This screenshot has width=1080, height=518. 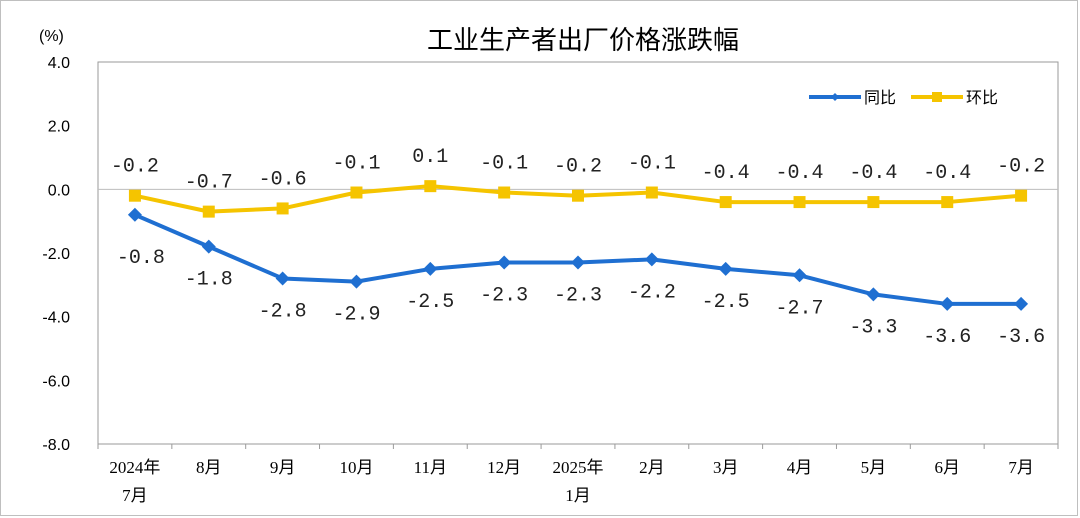 I want to click on data-label-同比: -2.9, so click(x=356, y=315).